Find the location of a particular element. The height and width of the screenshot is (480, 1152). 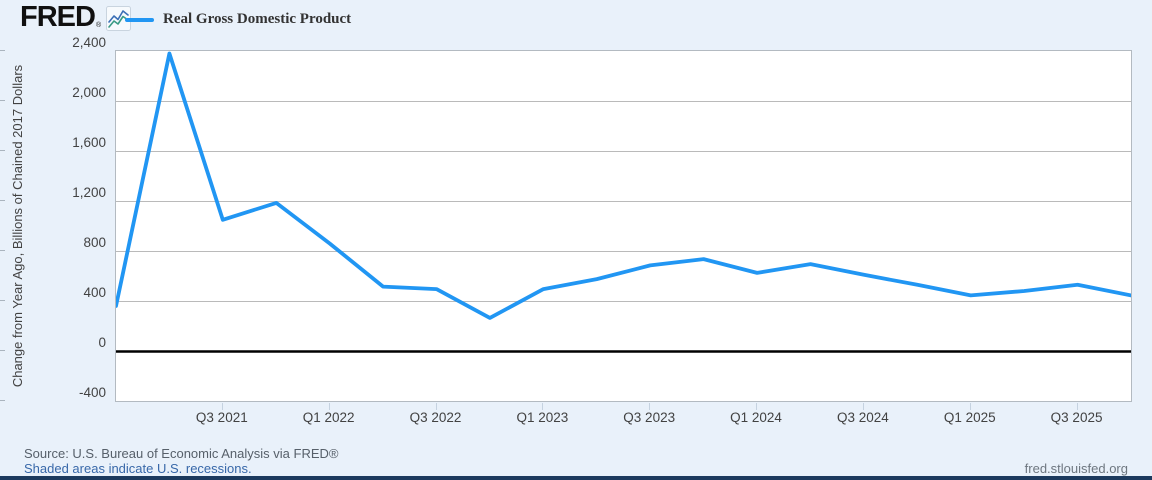

y-axis-tick-label: 2,000 is located at coordinates (89, 92).